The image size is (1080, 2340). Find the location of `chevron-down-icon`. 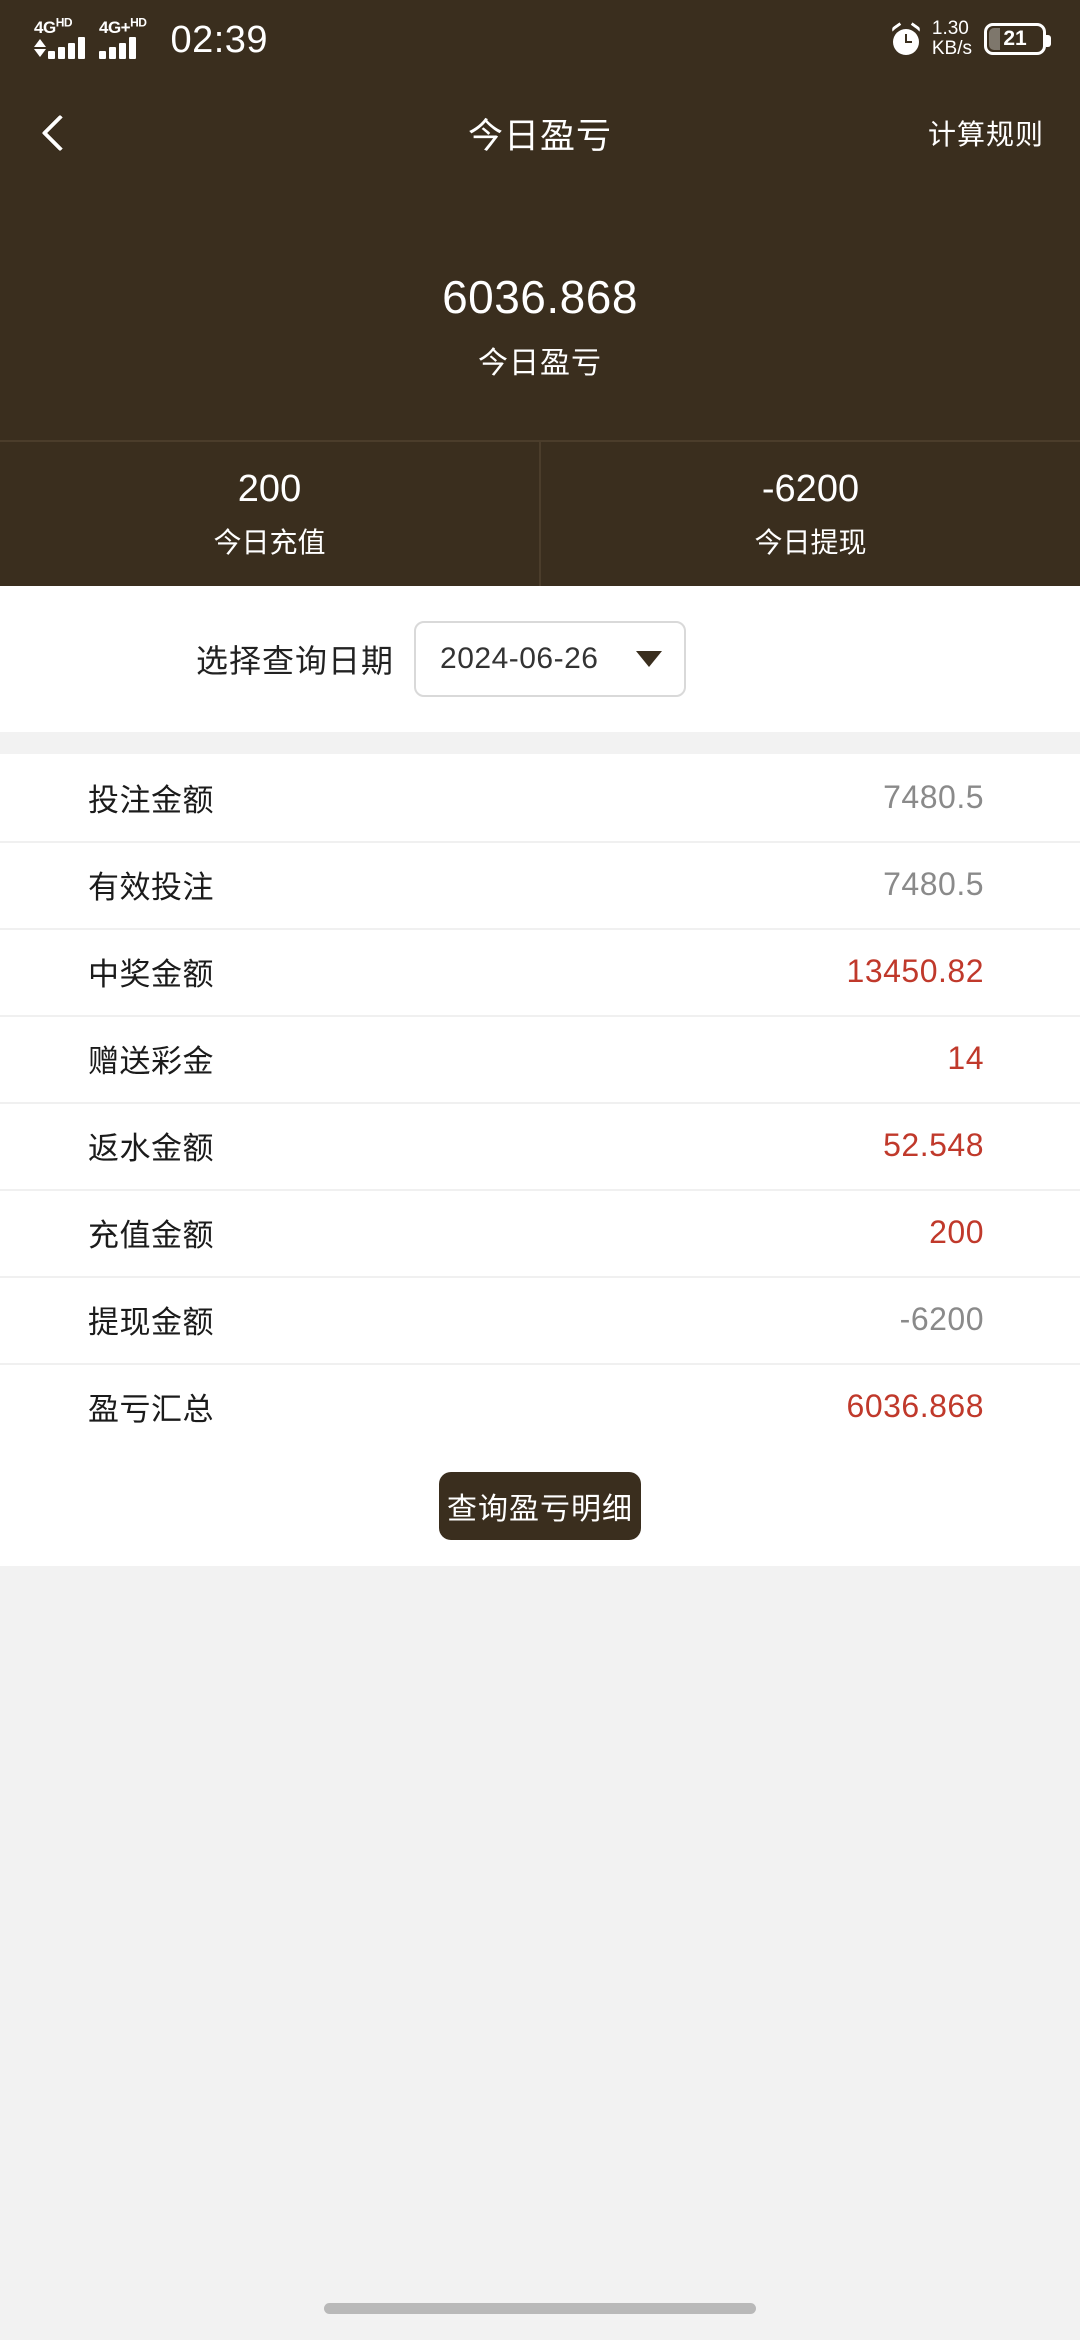

chevron-down-icon is located at coordinates (649, 659).